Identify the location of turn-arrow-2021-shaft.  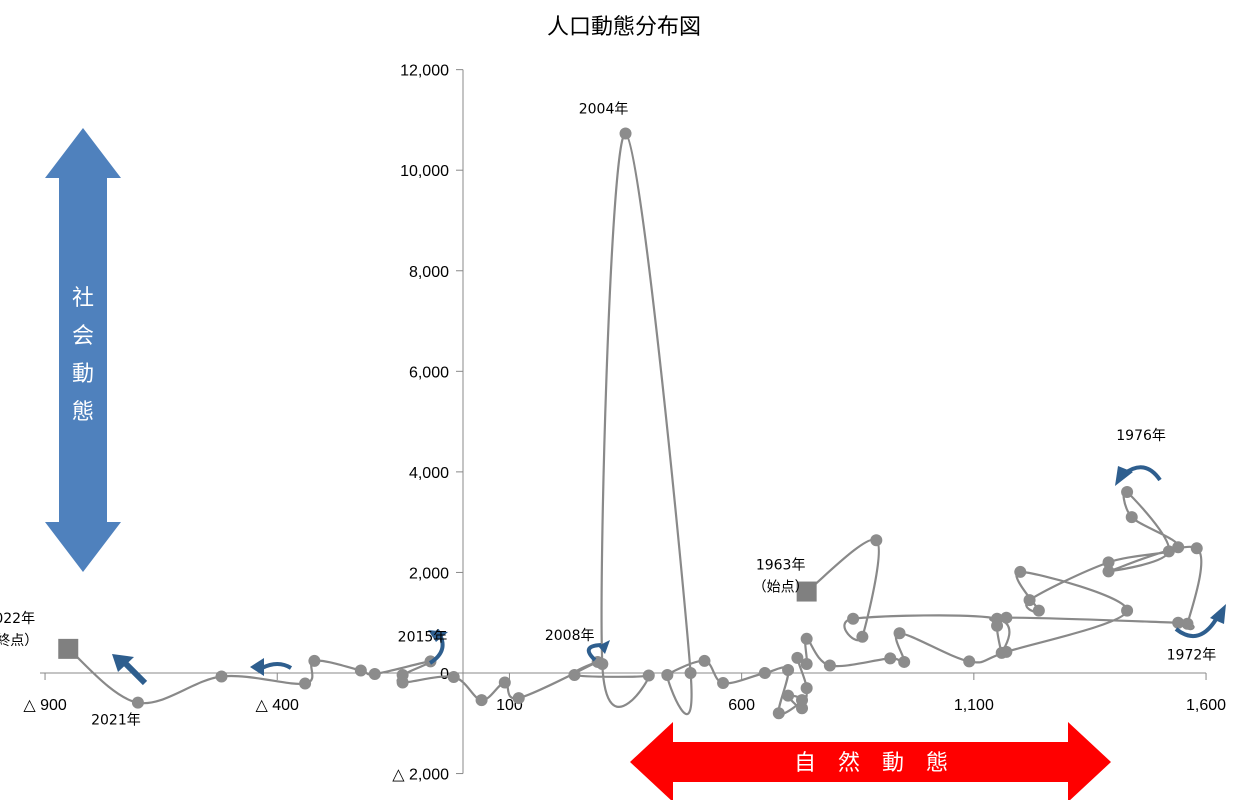
(134, 672).